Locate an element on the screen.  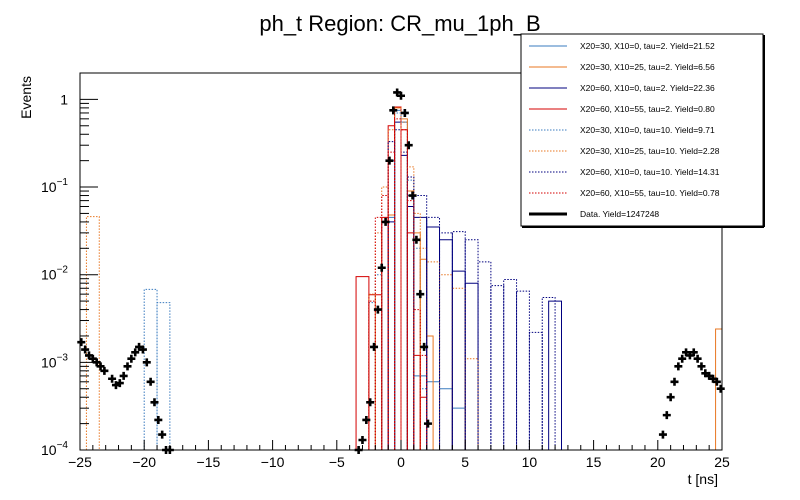
y-tick-label: 10⁻⁴ is located at coordinates (54, 449).